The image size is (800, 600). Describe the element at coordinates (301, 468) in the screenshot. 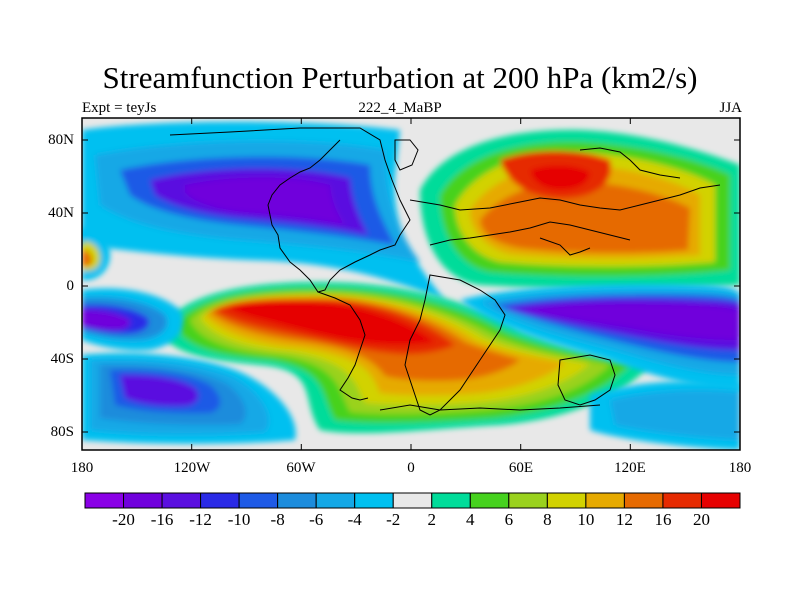

I see `lon-label-60w: 60W` at that location.